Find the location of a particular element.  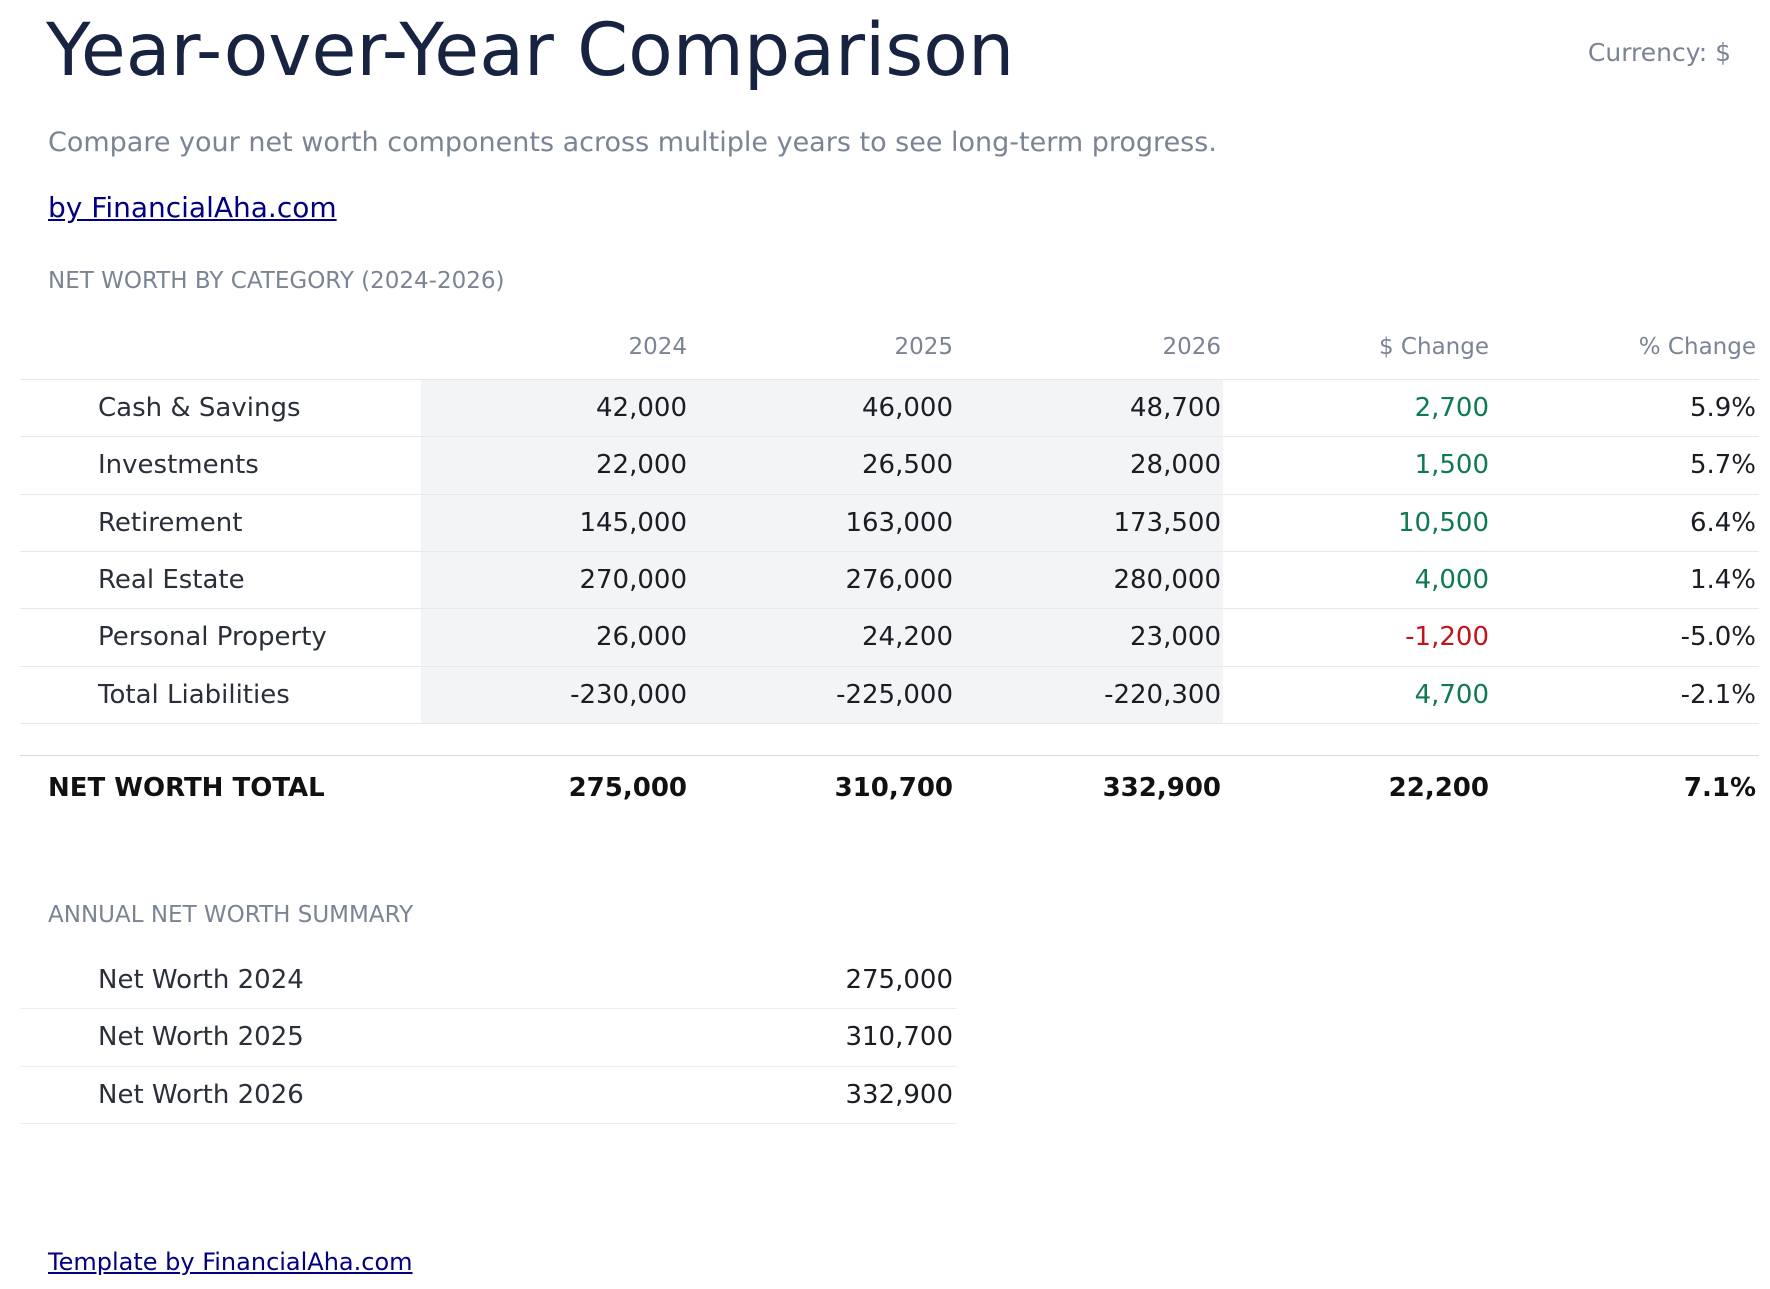

column-header: 2026 is located at coordinates (1191, 347).